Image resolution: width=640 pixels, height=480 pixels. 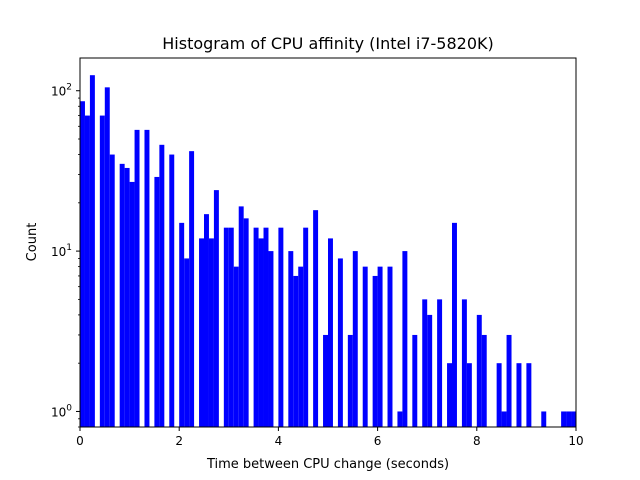 What do you see at coordinates (69, 248) in the screenshot?
I see `y-tick-exponent: 1` at bounding box center [69, 248].